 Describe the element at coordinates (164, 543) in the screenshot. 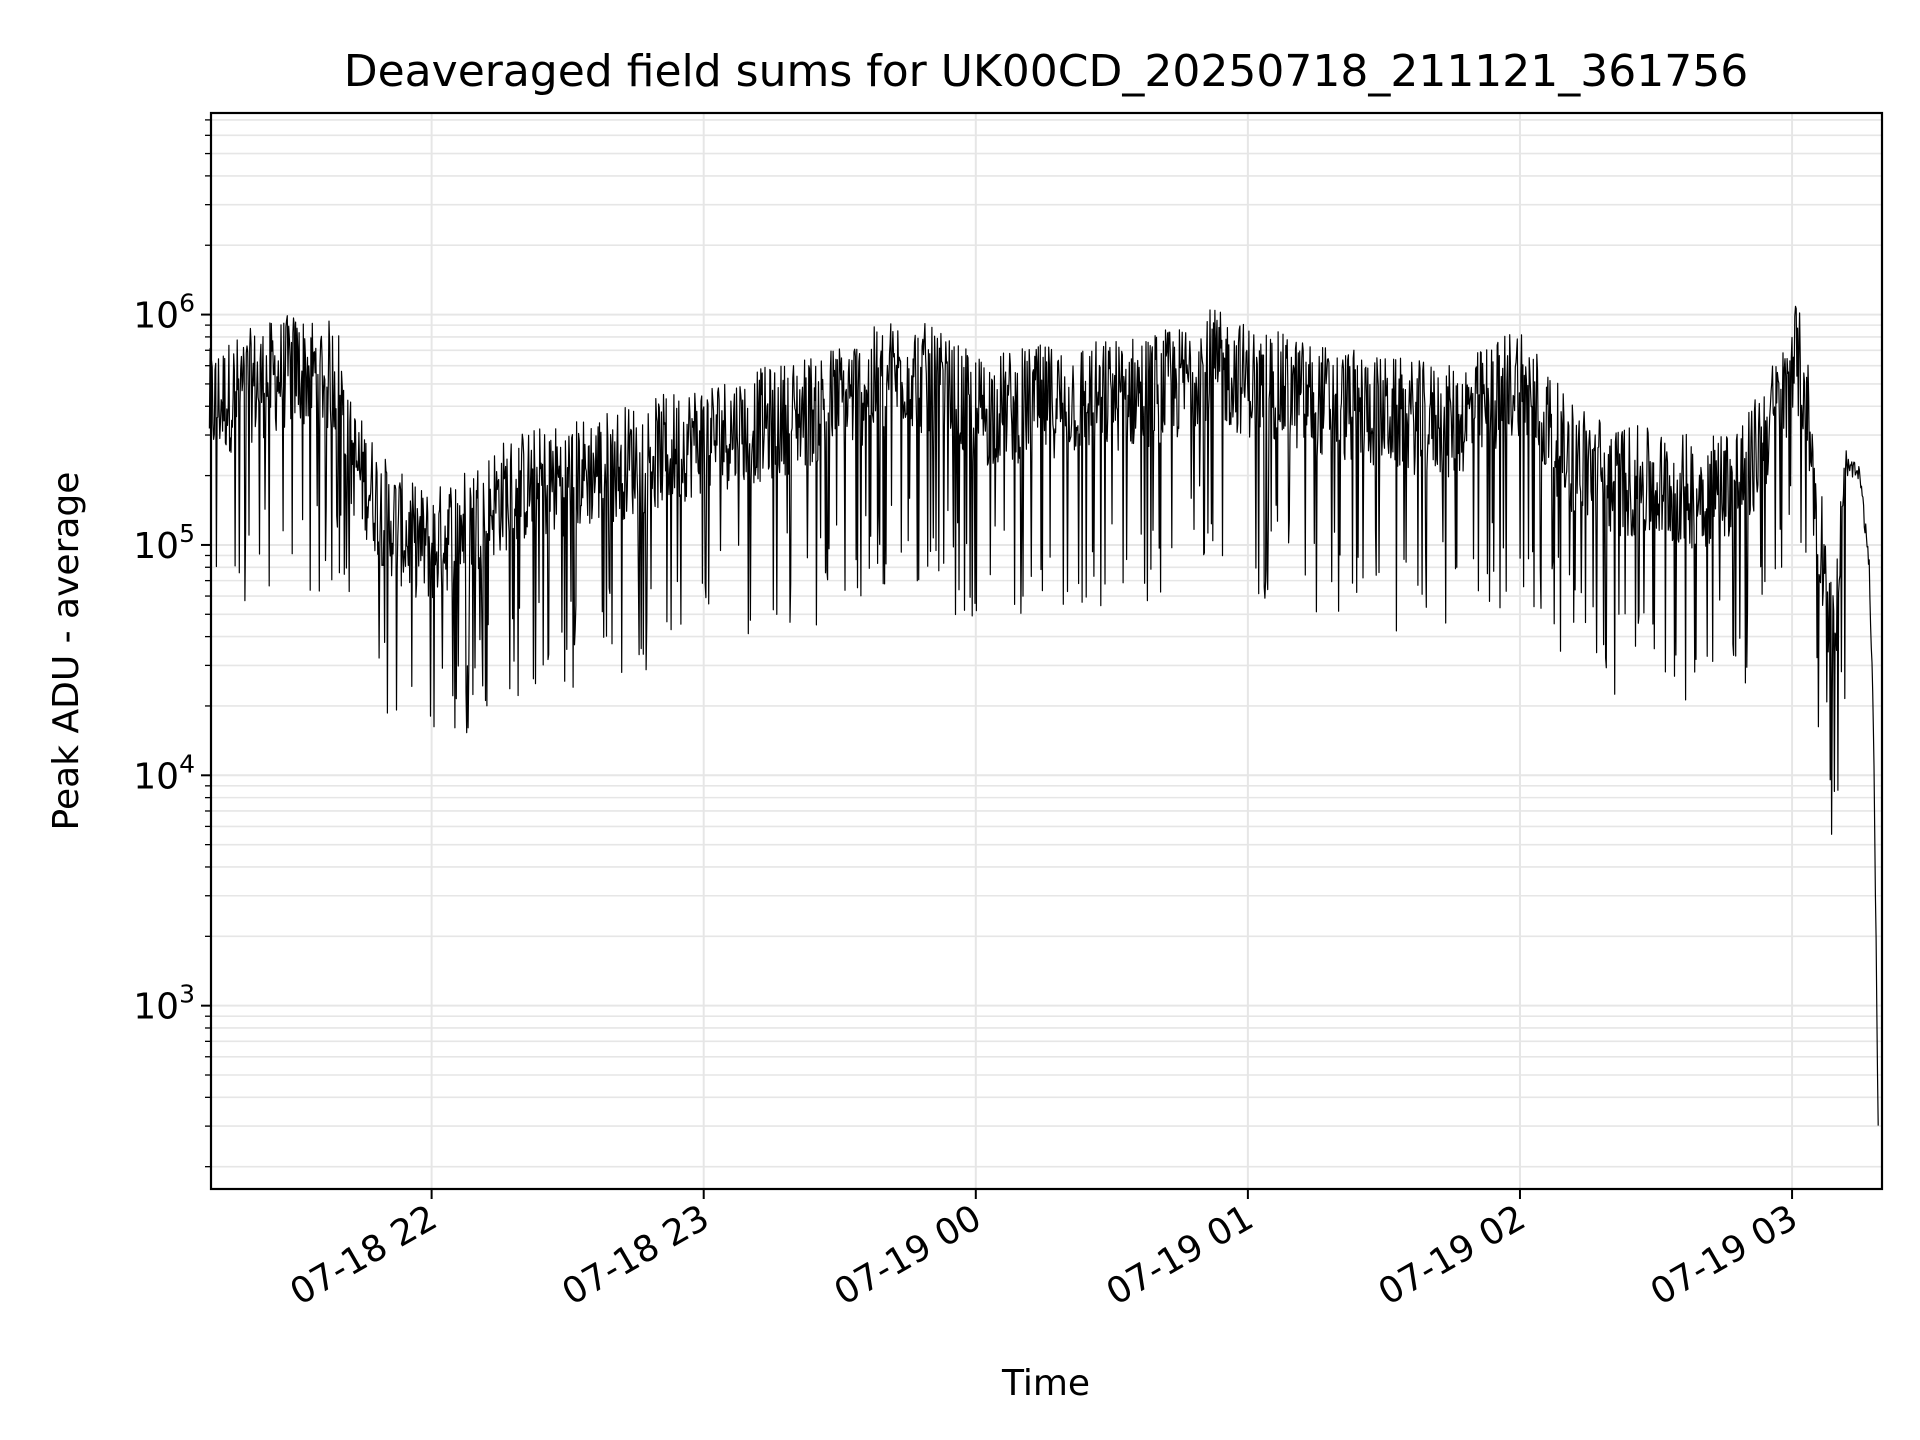

I see `y-tick-label: 10⁵` at that location.